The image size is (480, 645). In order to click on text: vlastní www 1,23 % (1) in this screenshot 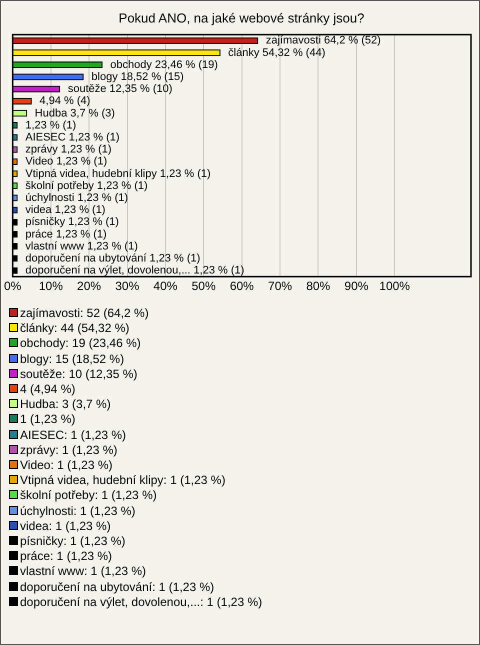, I will do `click(81, 246)`.